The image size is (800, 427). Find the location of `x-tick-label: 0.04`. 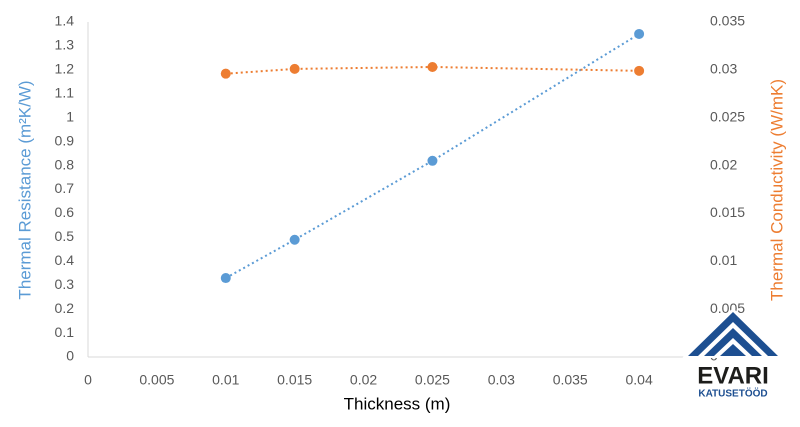

x-tick-label: 0.04 is located at coordinates (638, 380).